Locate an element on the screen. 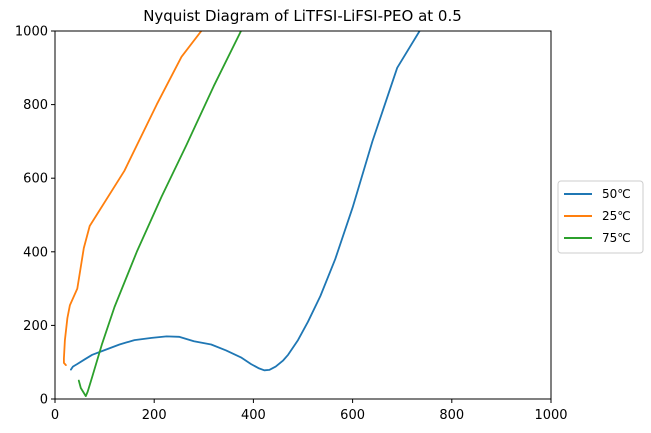 This screenshot has height=433, width=651. legend-box is located at coordinates (600, 217).